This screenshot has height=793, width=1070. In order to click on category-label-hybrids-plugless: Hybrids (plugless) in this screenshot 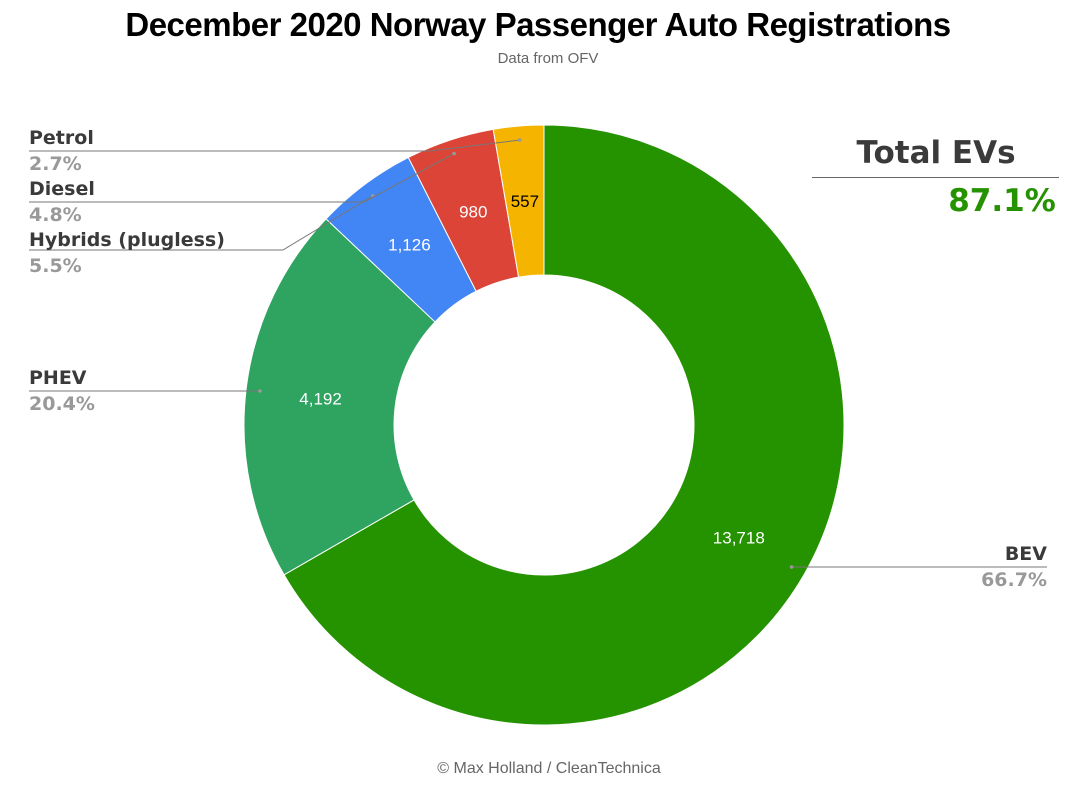, I will do `click(127, 240)`.